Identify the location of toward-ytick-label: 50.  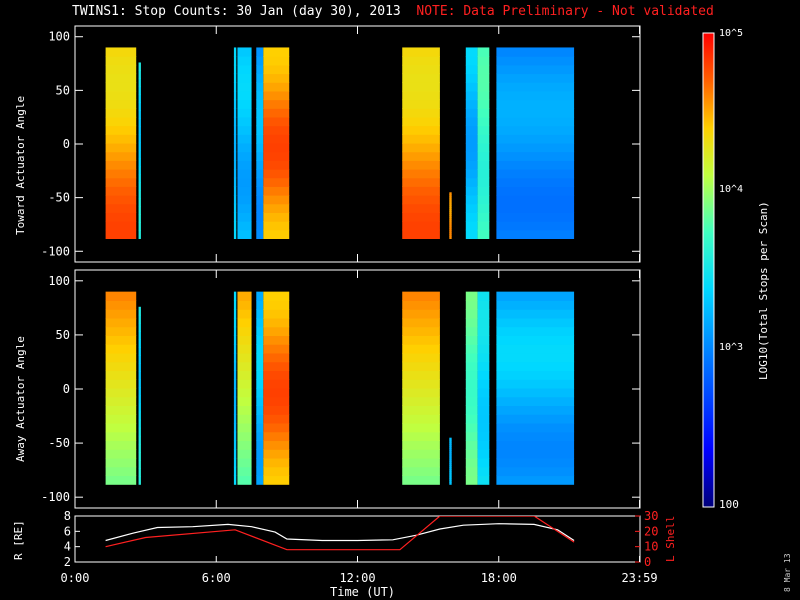
(63, 90).